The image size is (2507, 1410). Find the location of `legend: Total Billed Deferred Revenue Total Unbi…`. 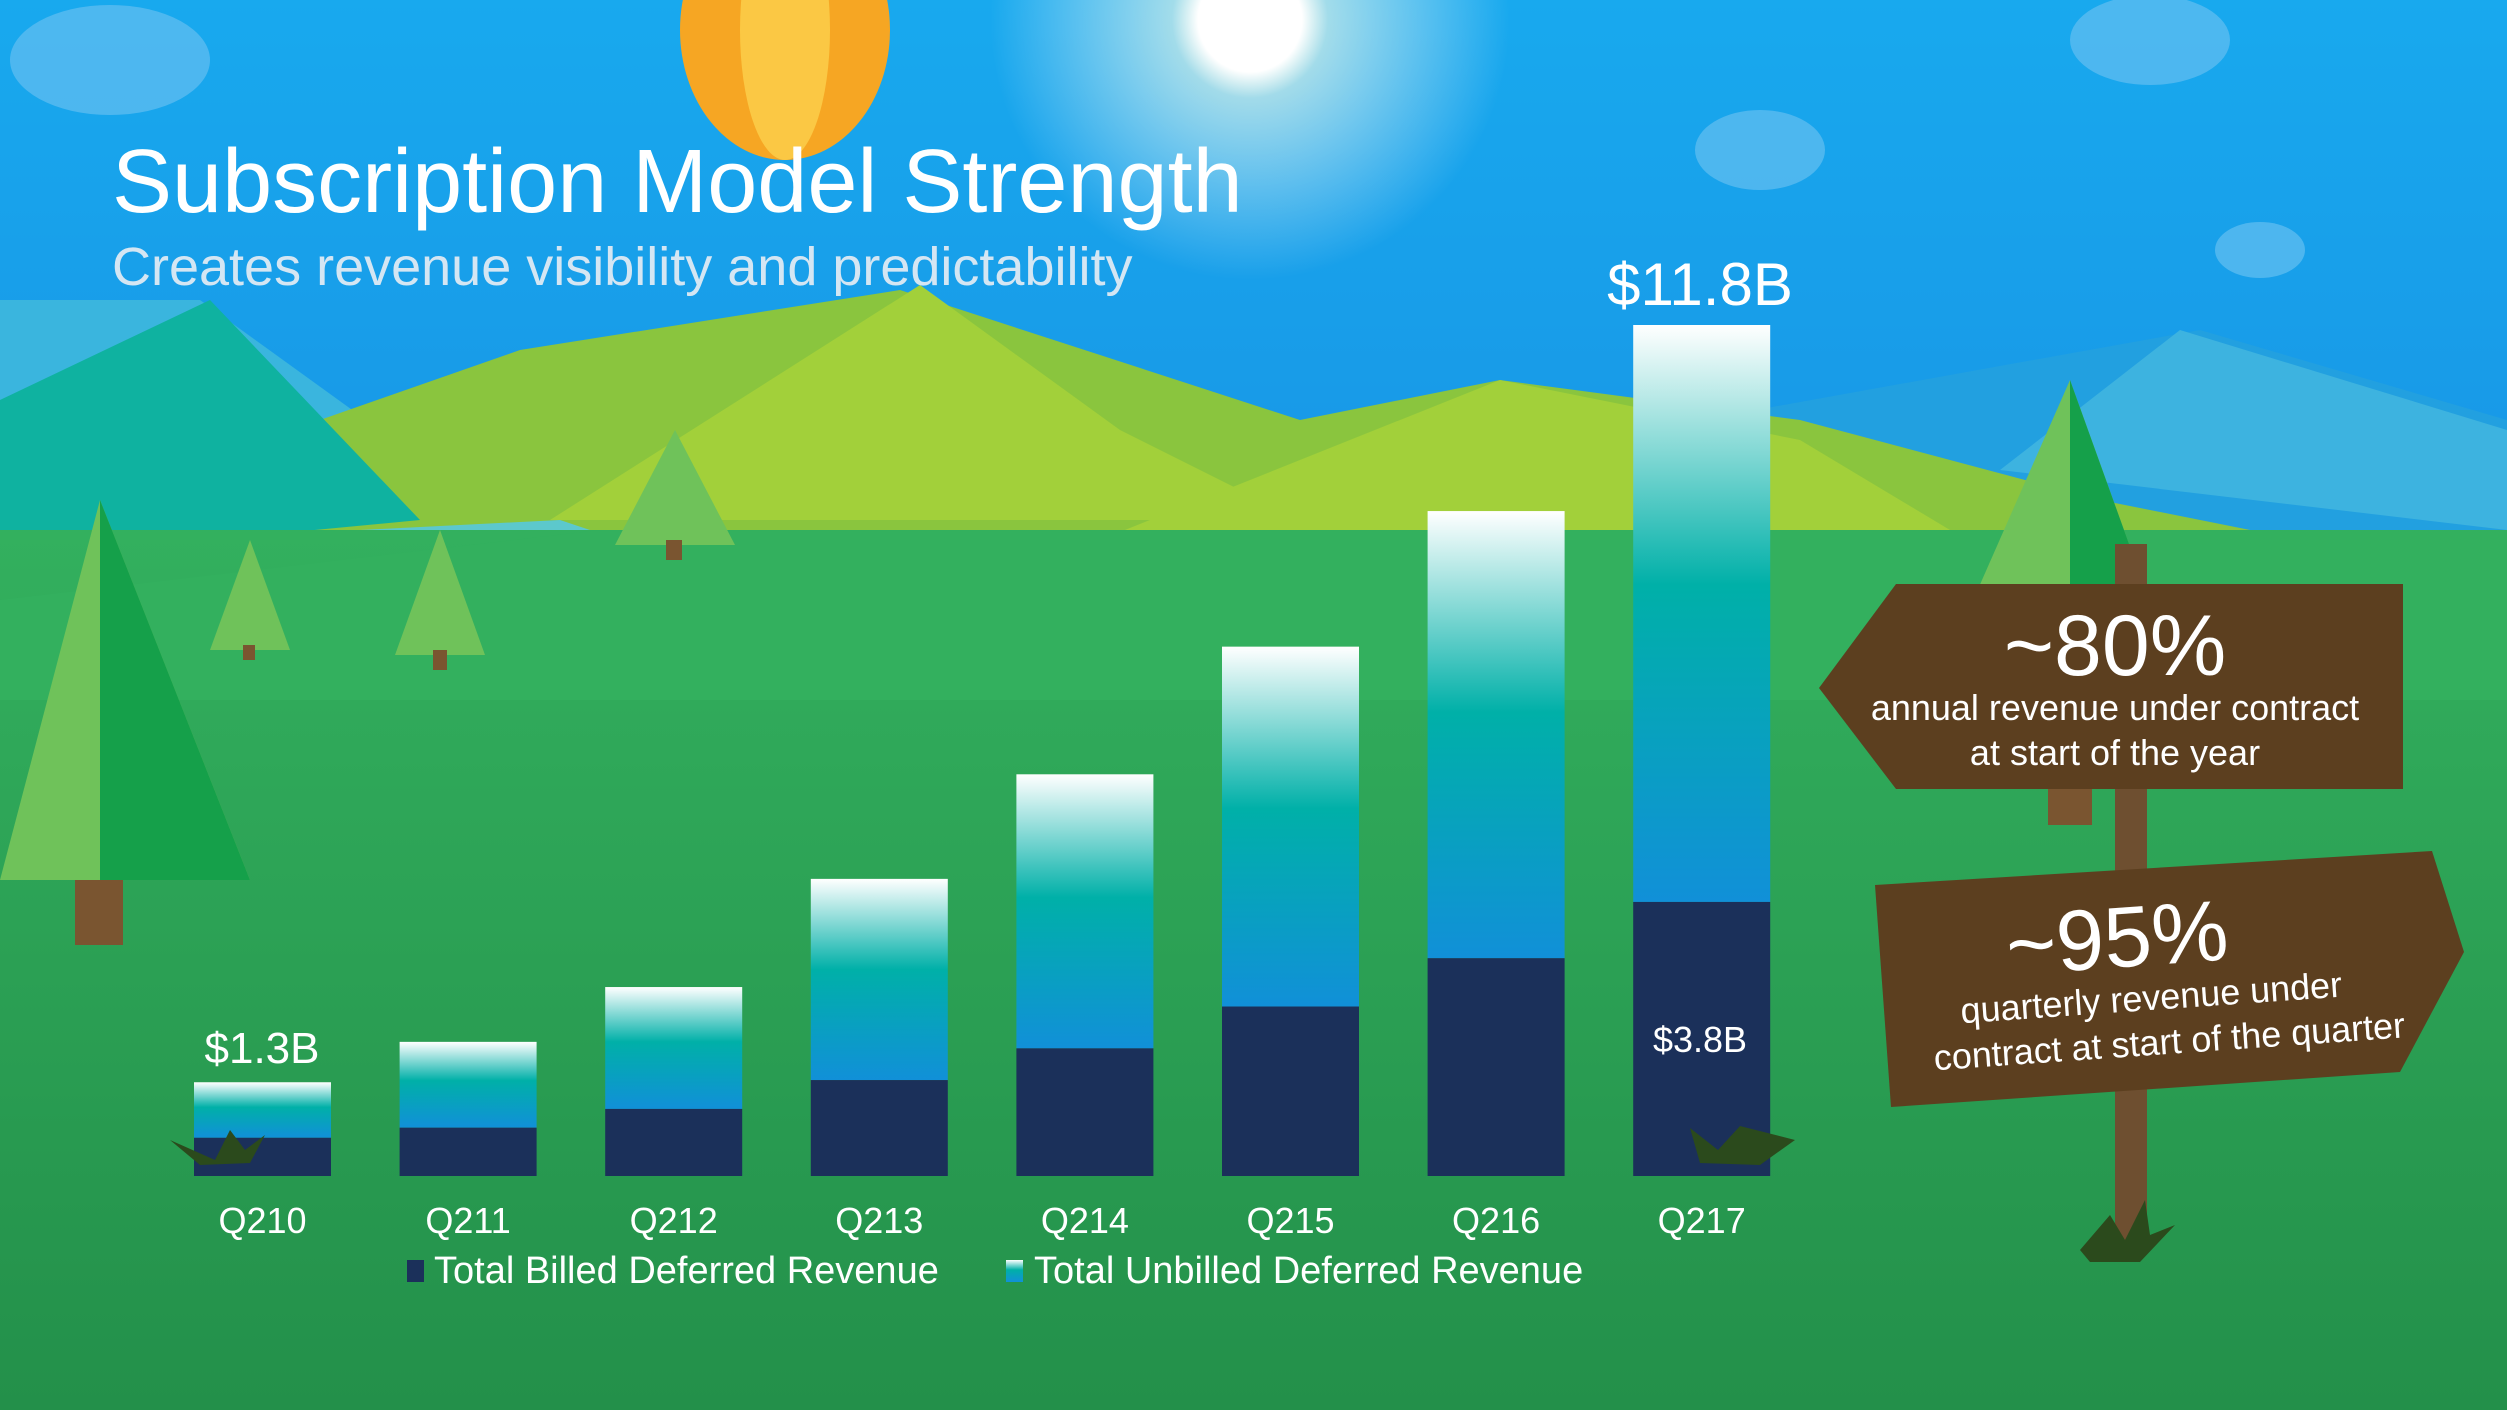

legend: Total Billed Deferred Revenue Total Unbi… is located at coordinates (995, 1271).